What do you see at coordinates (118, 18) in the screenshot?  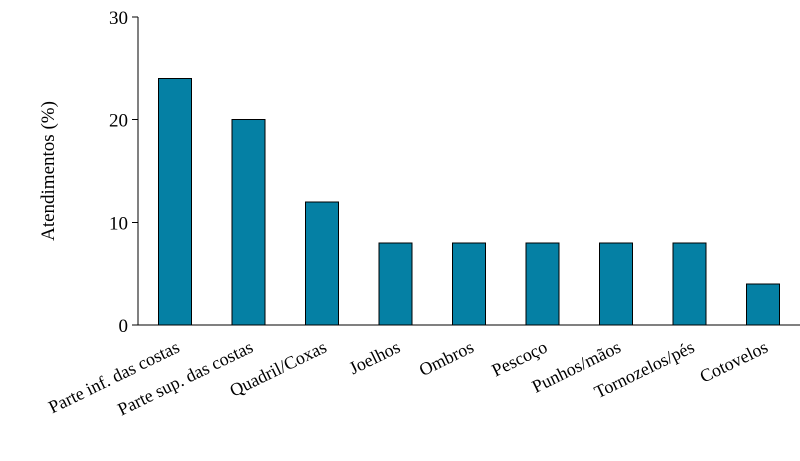 I see `y-tick-label: 30` at bounding box center [118, 18].